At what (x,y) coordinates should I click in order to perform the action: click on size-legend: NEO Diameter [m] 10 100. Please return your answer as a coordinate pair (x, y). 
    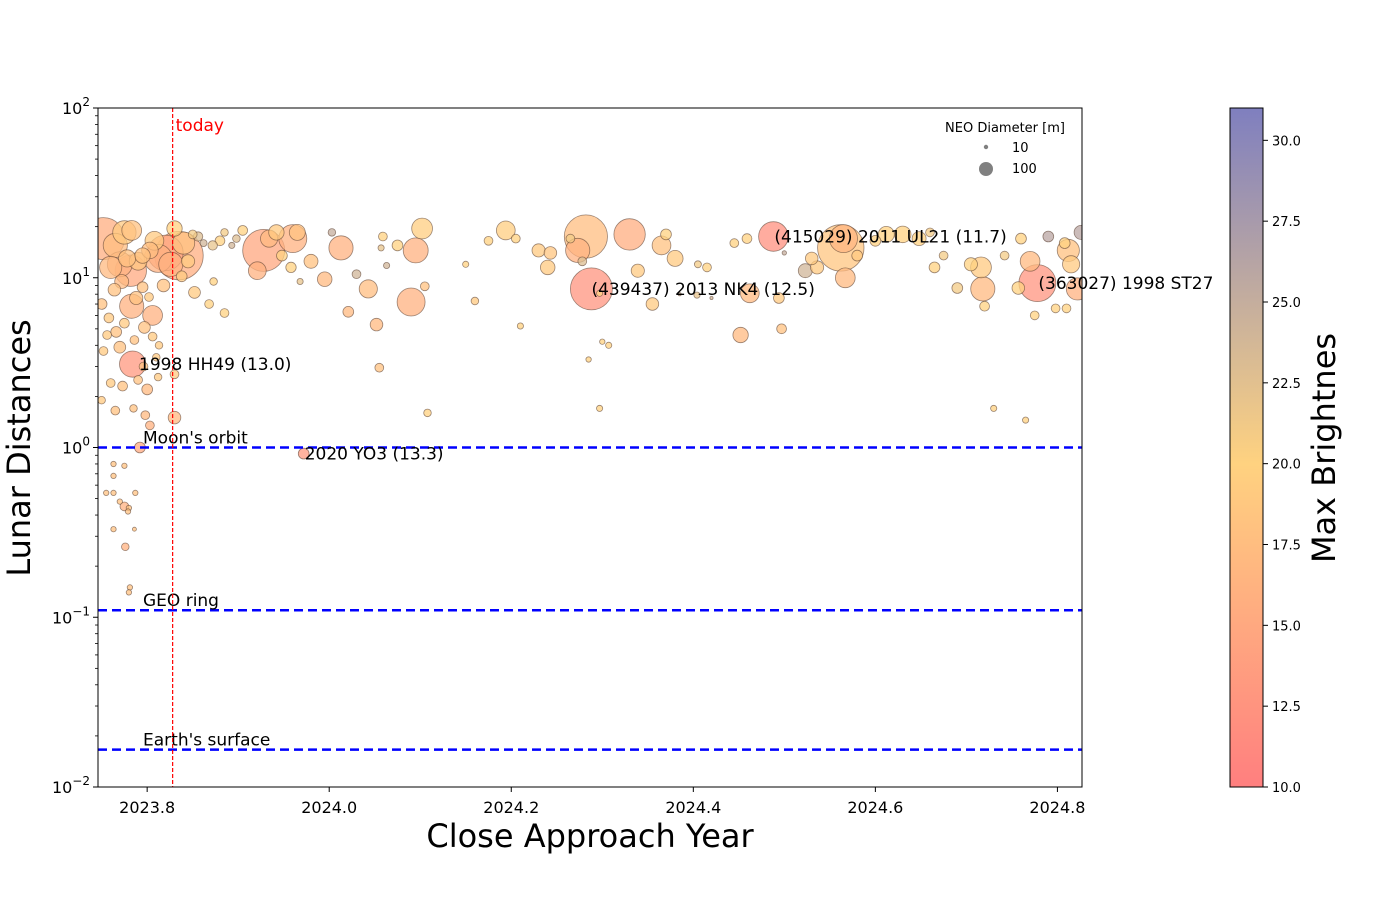
    Looking at the image, I should click on (1005, 149).